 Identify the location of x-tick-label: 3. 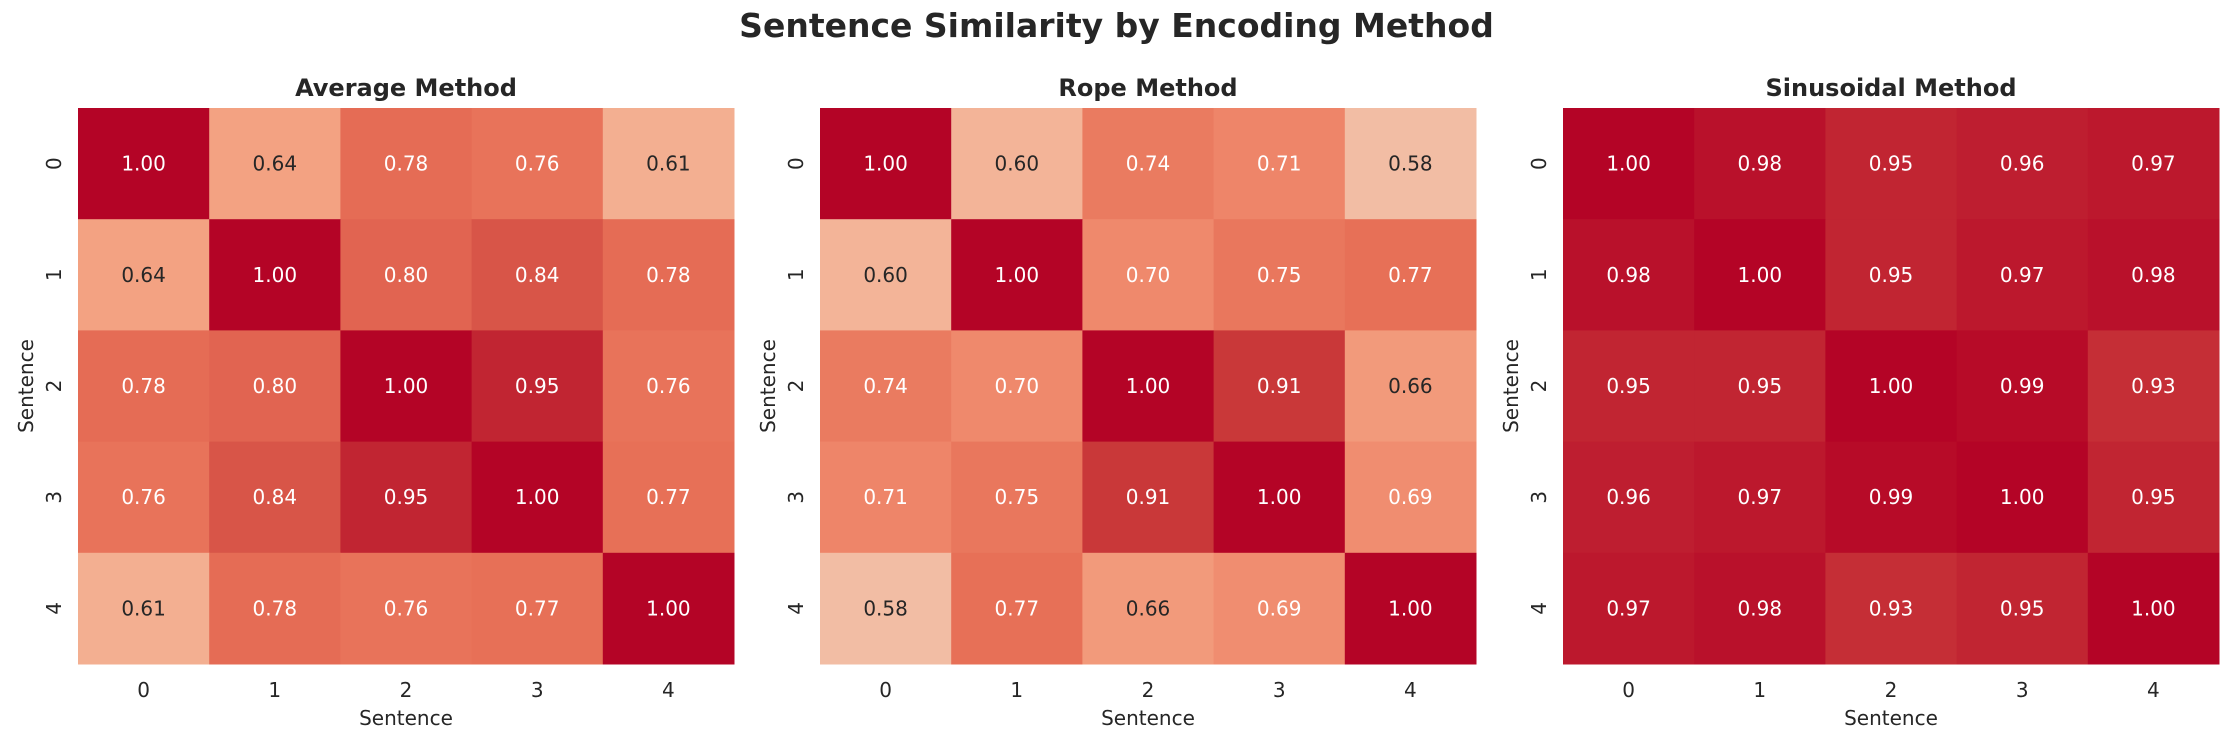
(537, 690).